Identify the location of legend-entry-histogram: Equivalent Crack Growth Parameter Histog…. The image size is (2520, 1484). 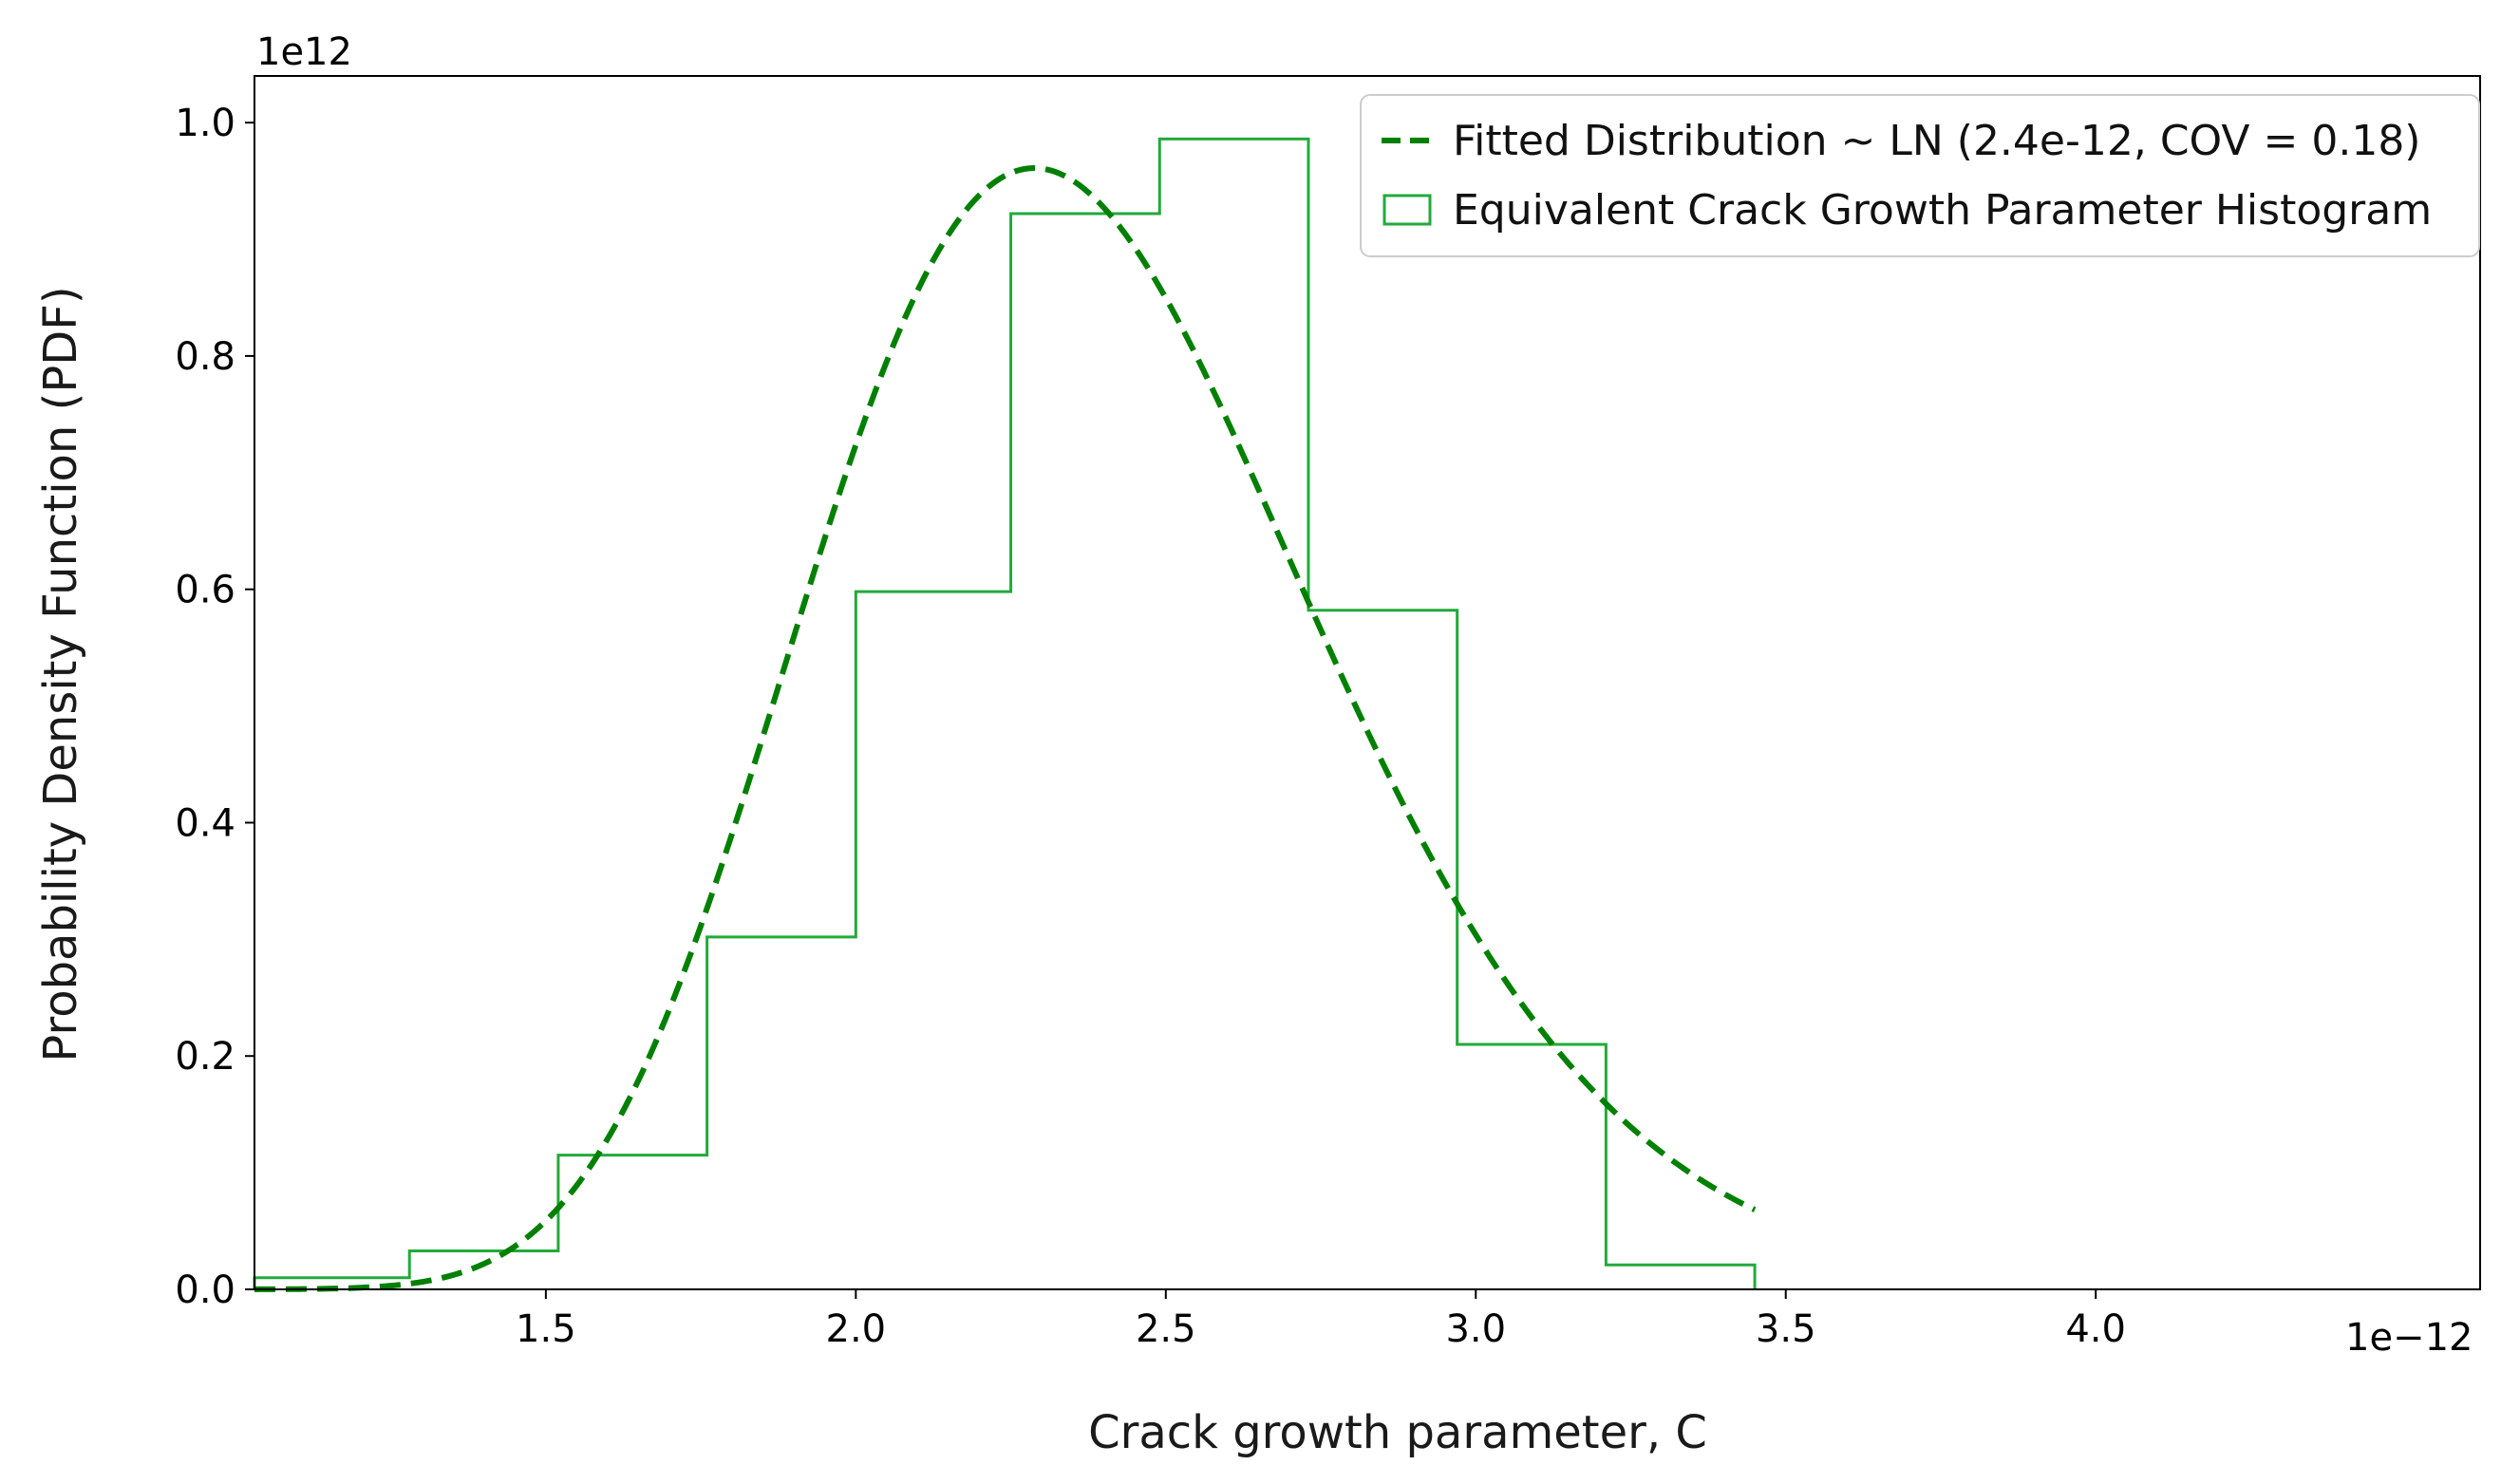
(1942, 211).